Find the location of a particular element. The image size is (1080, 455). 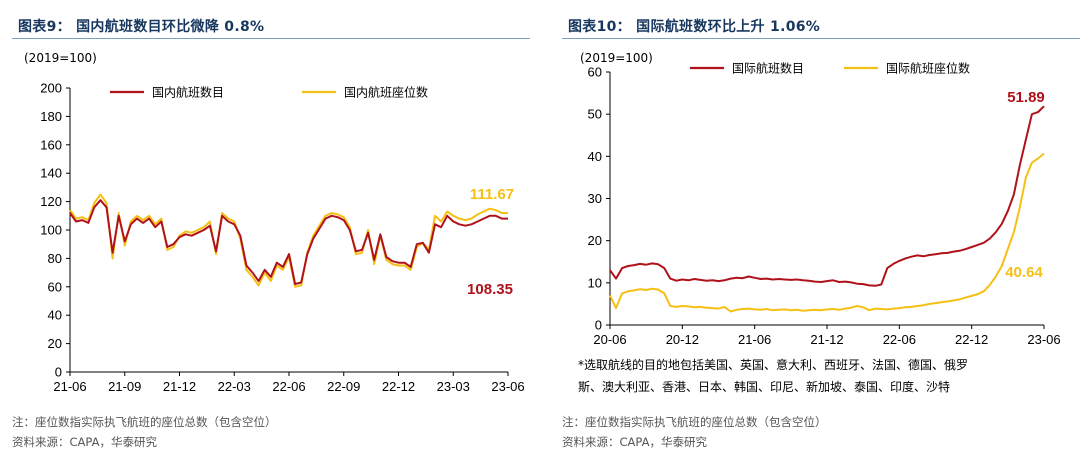

value-annotation: 108.35 is located at coordinates (490, 289).